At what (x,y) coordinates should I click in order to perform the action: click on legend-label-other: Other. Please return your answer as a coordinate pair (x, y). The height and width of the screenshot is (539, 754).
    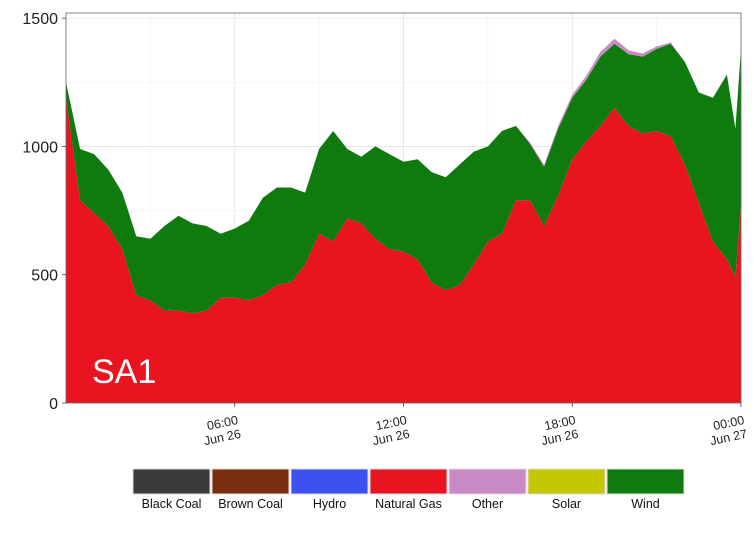
    Looking at the image, I should click on (487, 504).